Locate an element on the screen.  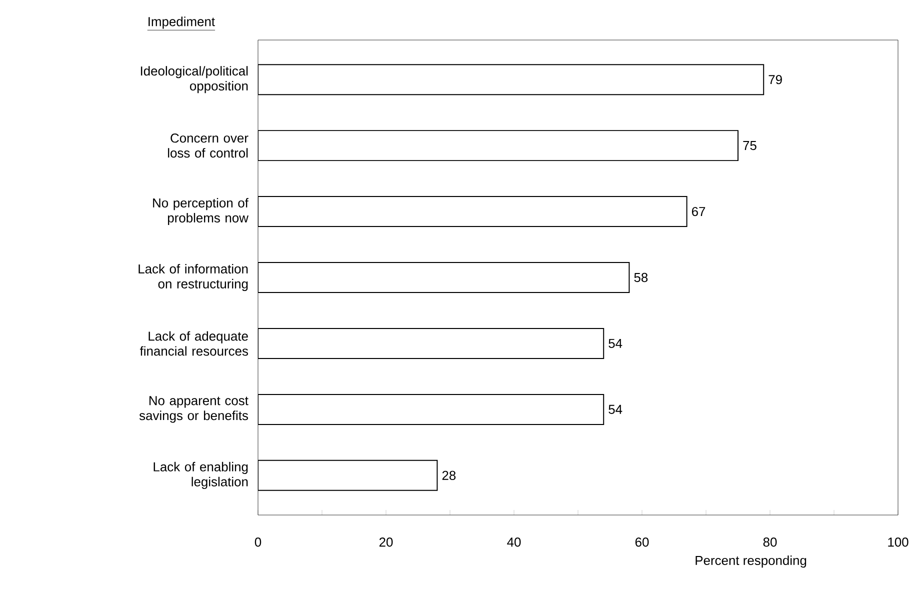
data-label: 67 is located at coordinates (699, 211).